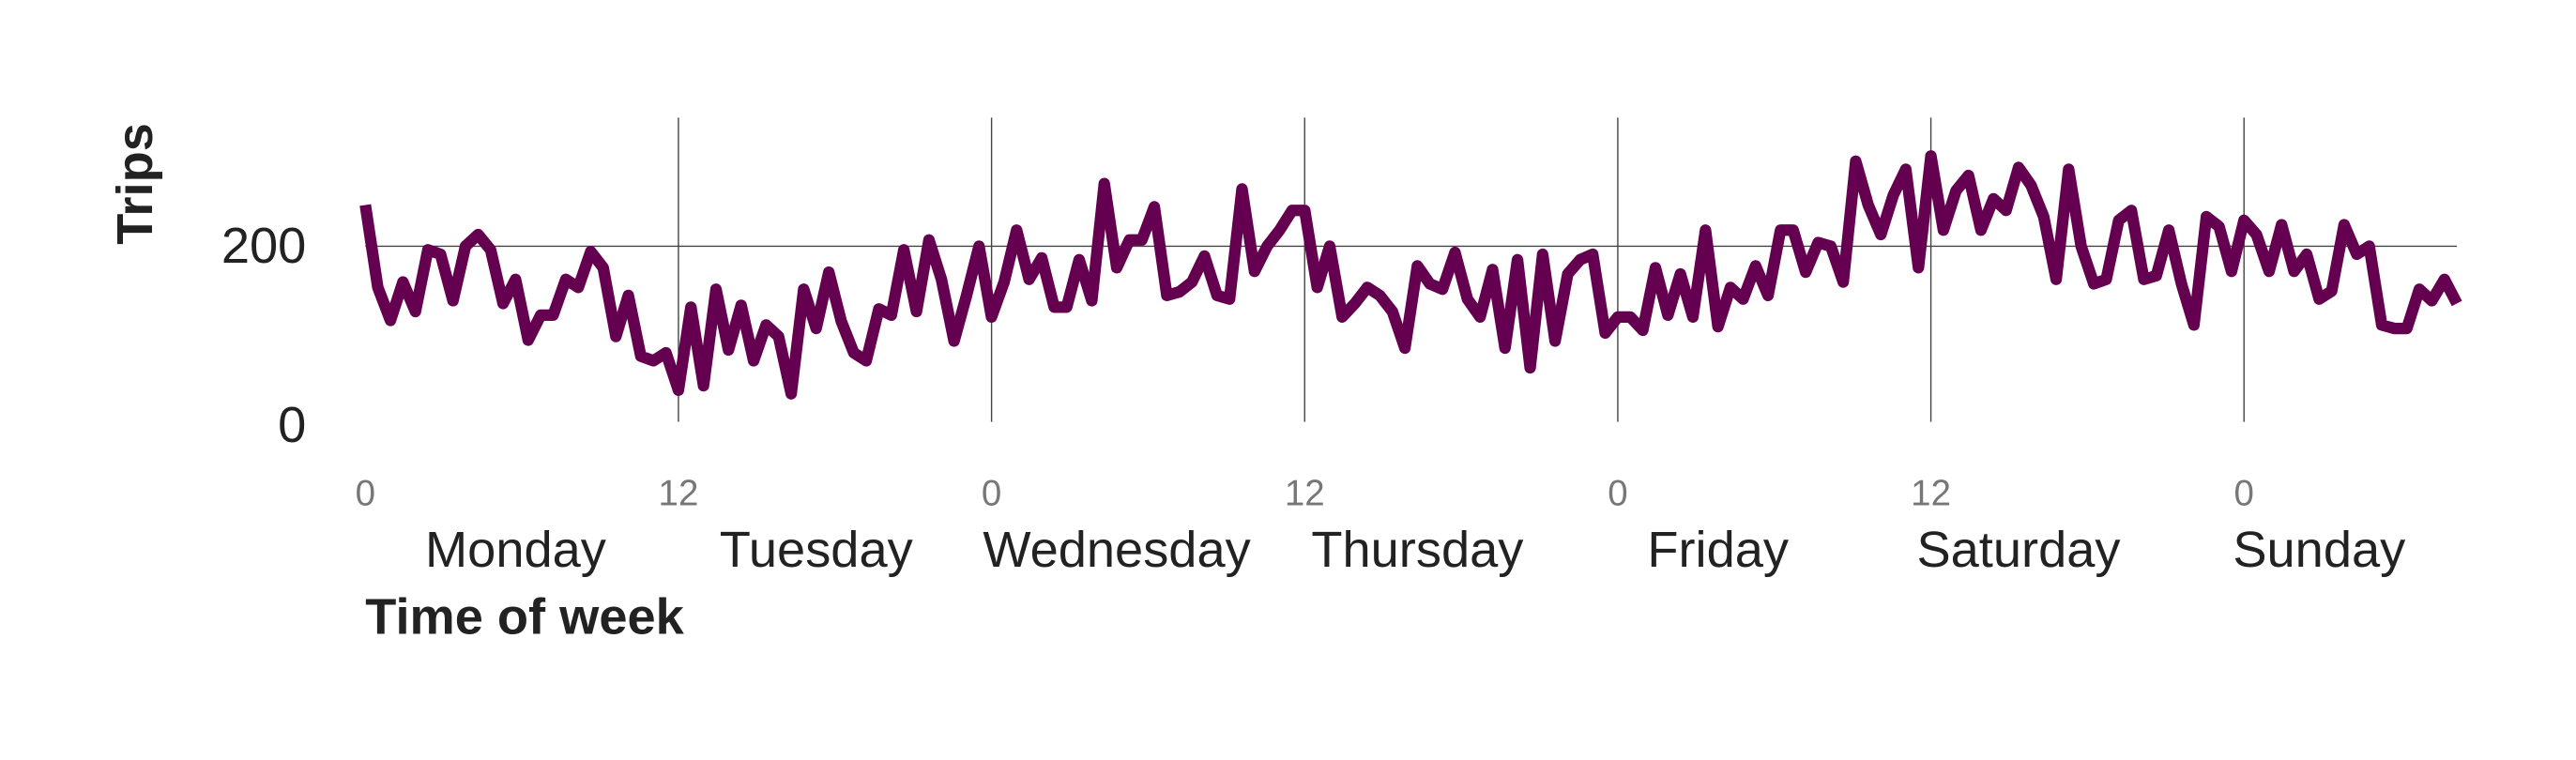 The image size is (2576, 760). Describe the element at coordinates (1116, 550) in the screenshot. I see `day-label: Wednesday` at that location.